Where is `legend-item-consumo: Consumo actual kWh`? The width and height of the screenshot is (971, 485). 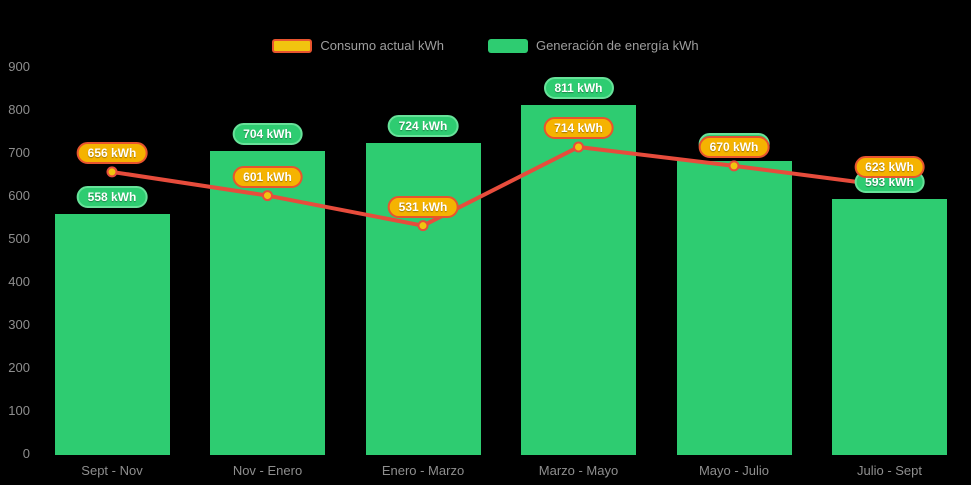 legend-item-consumo: Consumo actual kWh is located at coordinates (358, 45).